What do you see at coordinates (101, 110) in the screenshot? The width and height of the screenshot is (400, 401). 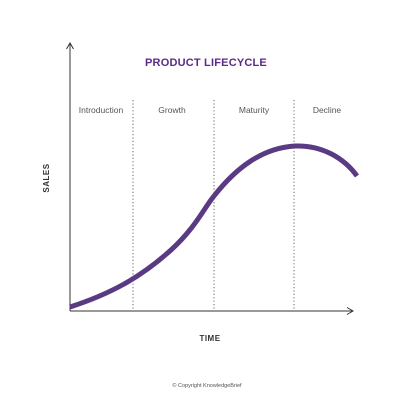 I see `stage-label-introduction: Introduction` at bounding box center [101, 110].